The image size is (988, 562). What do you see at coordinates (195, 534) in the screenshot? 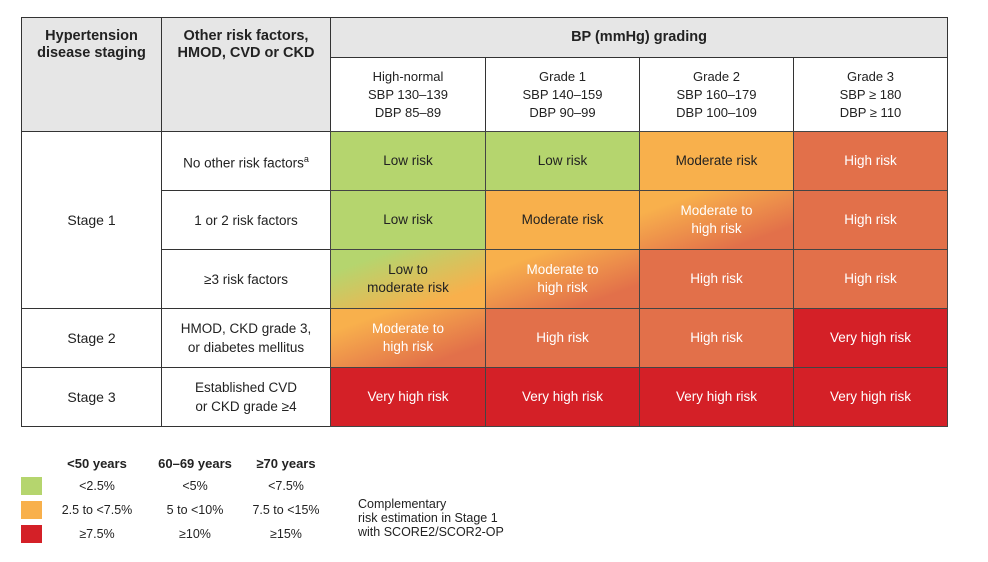
I see `legend-value: ≥10%` at bounding box center [195, 534].